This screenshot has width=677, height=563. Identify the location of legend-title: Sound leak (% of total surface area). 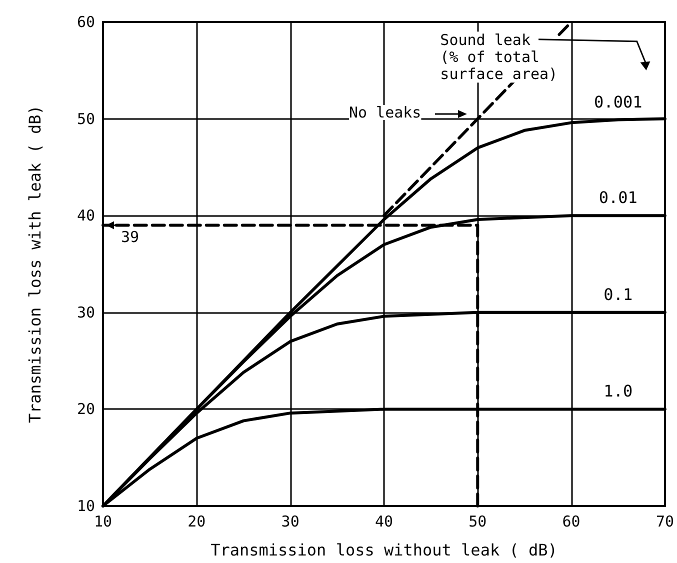
(499, 57).